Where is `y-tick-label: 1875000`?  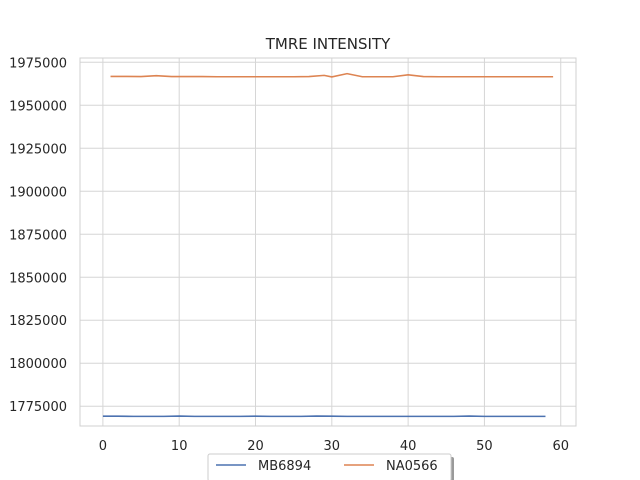
y-tick-label: 1875000 is located at coordinates (38, 235).